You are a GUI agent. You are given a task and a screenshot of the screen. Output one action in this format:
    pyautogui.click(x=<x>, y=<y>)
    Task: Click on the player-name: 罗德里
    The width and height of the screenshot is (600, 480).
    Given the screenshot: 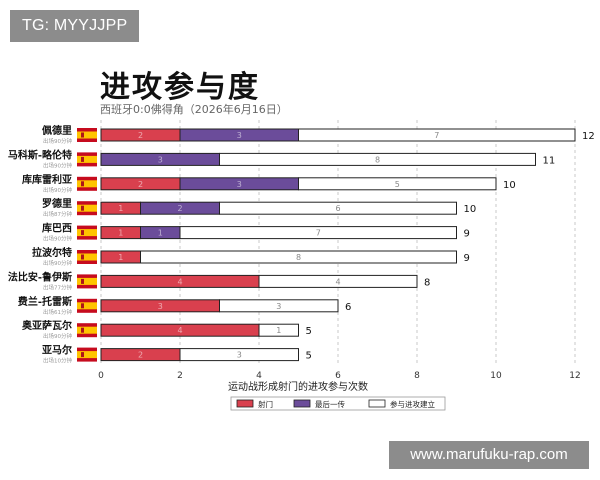 What is the action you would take?
    pyautogui.click(x=57, y=203)
    